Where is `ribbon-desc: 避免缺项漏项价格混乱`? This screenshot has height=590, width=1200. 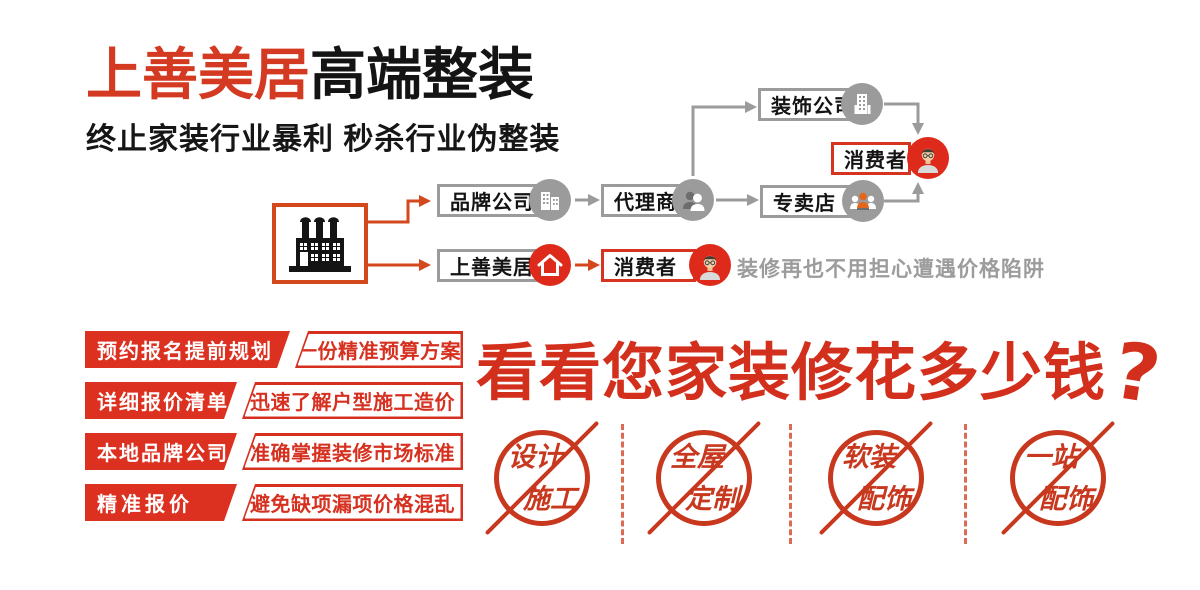
ribbon-desc: 避免缺项漏项价格混乱 is located at coordinates (352, 502).